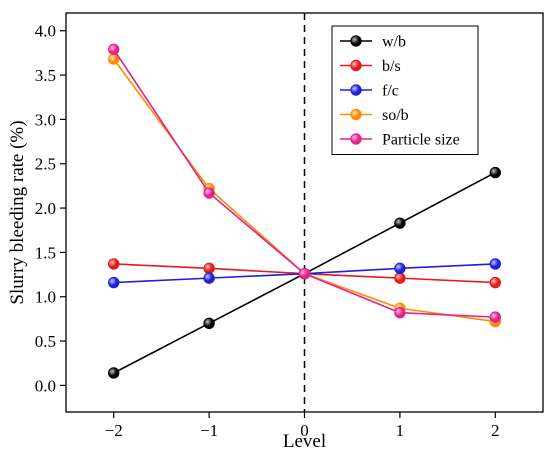  I want to click on legend-item: b/s, so click(370, 66).